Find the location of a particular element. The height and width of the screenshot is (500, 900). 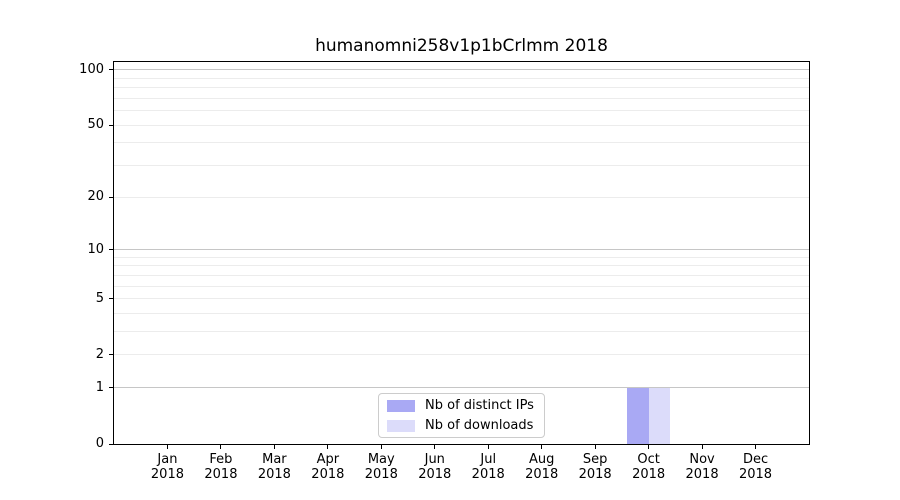

x-tick-month: Feb is located at coordinates (221, 459).